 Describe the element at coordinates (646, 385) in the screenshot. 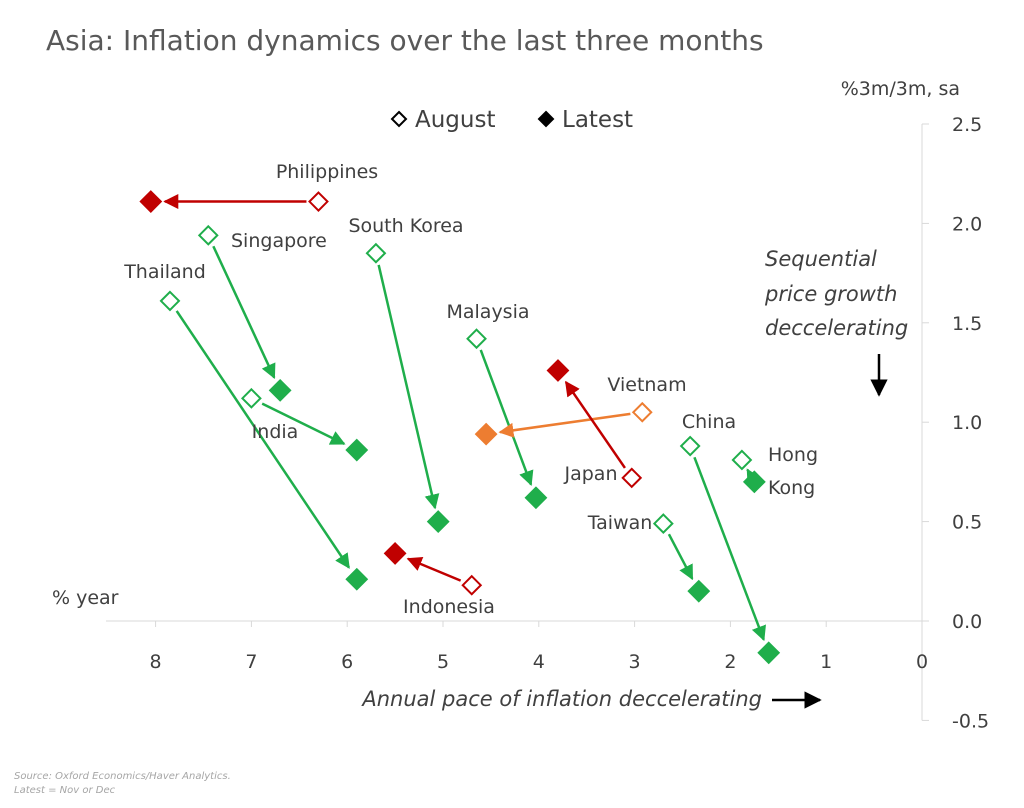

I see `country-label-vietnam: Vietnam` at that location.